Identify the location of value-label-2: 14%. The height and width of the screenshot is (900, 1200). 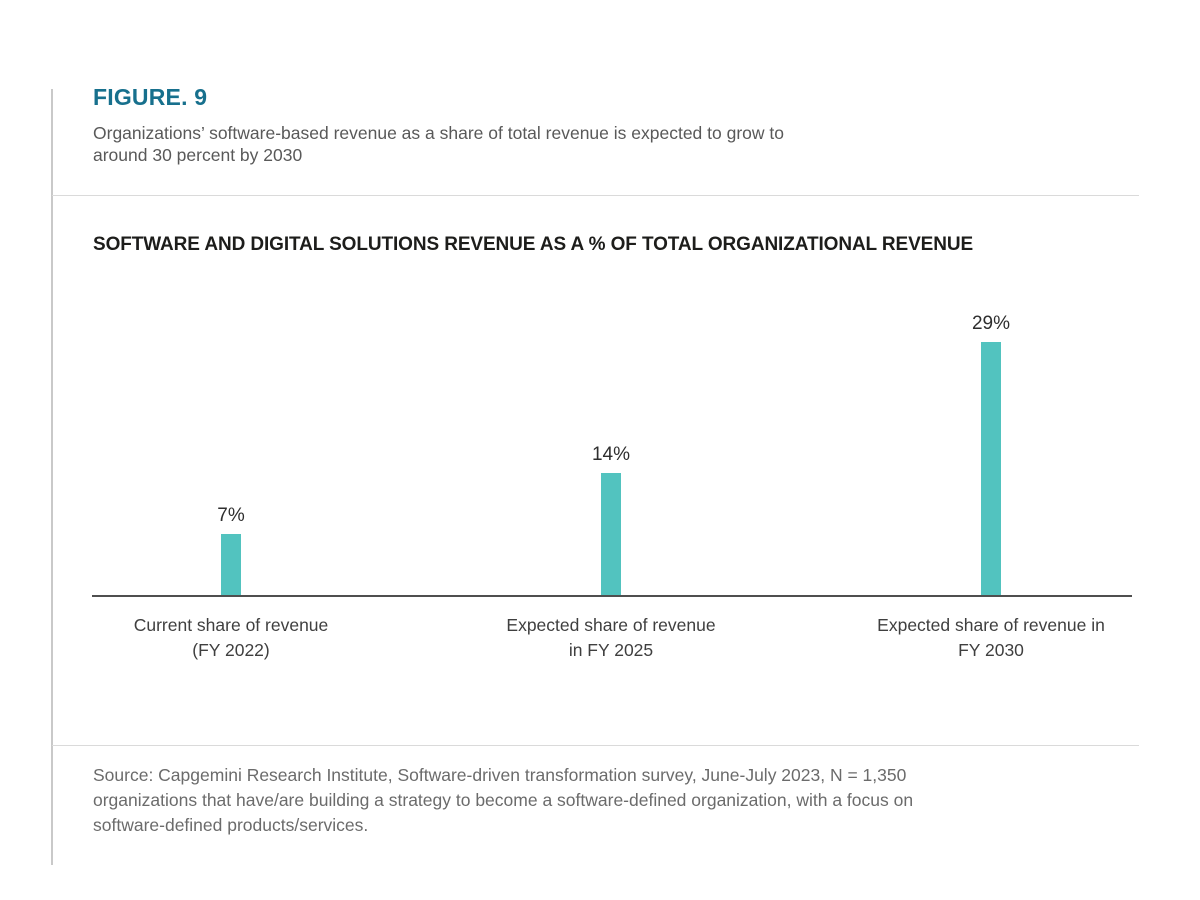
(611, 454).